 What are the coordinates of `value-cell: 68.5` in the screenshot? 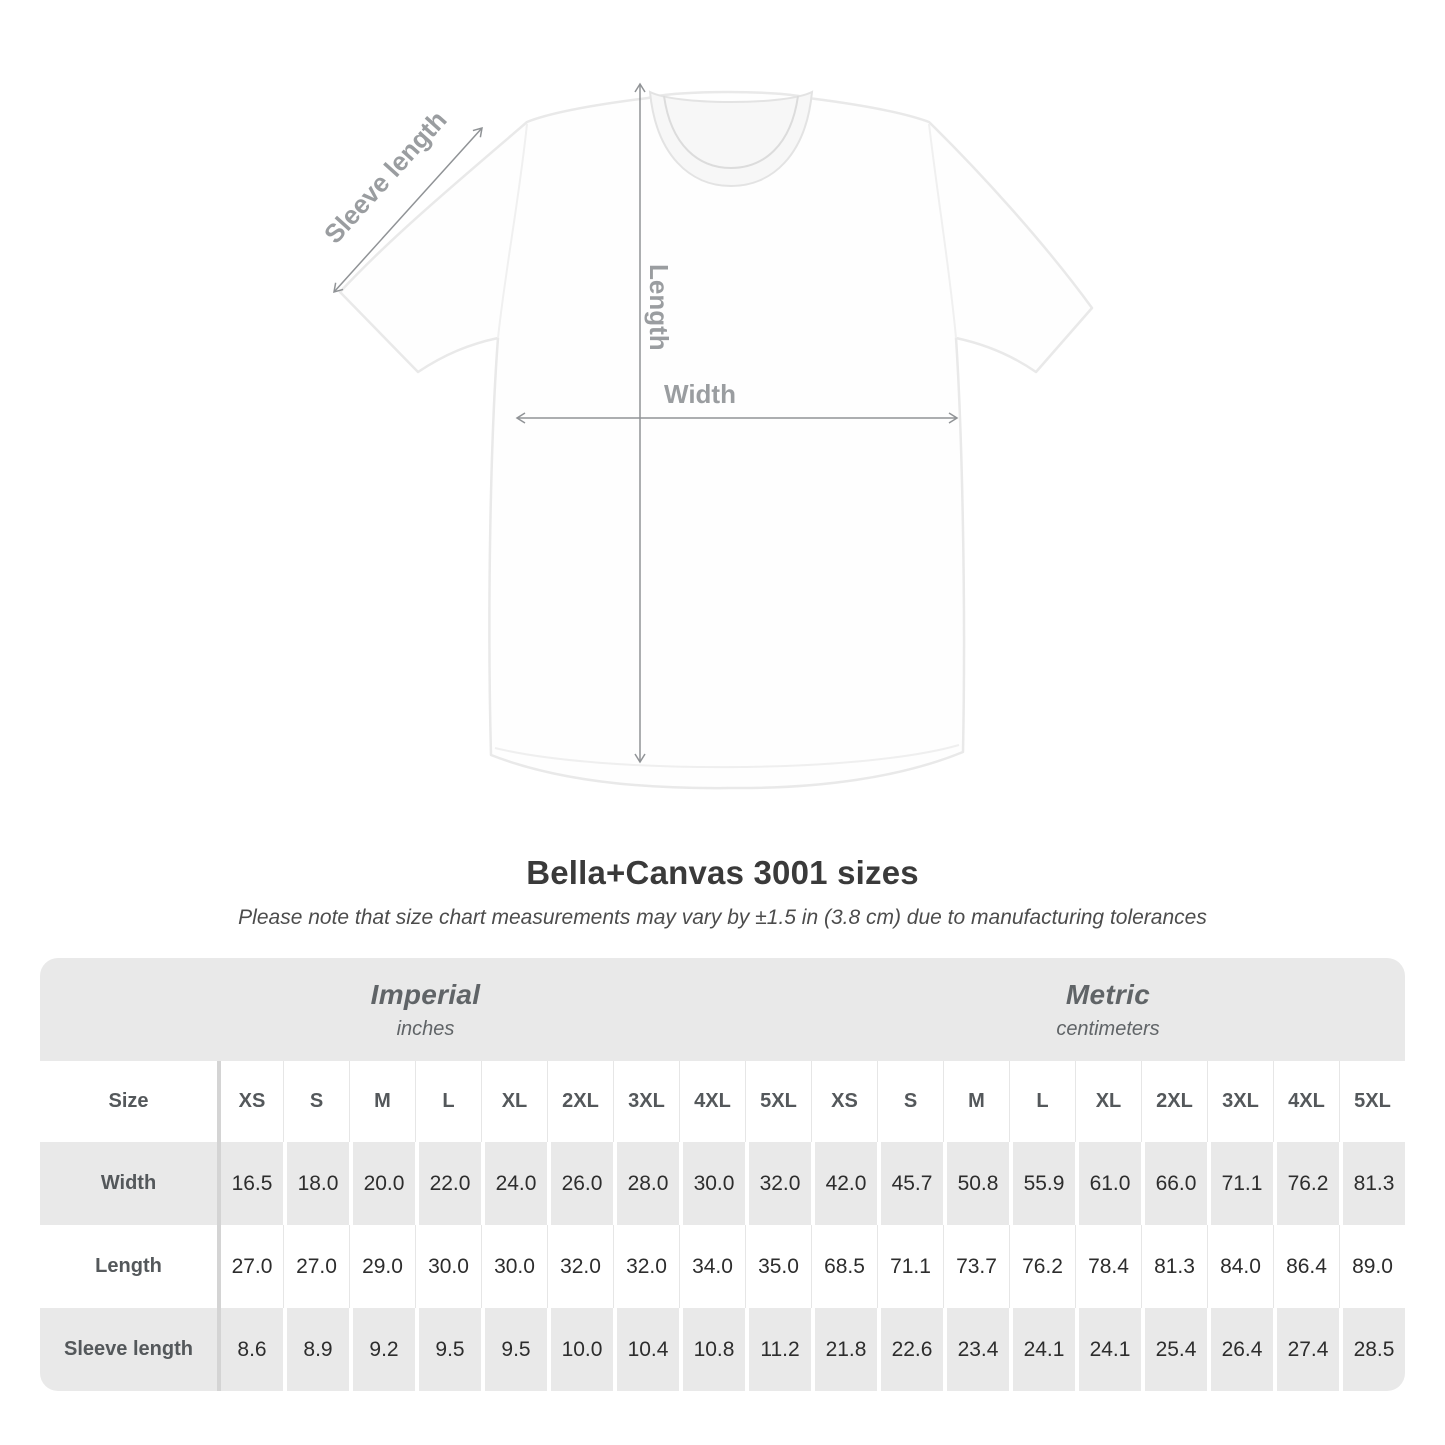 It's located at (844, 1266).